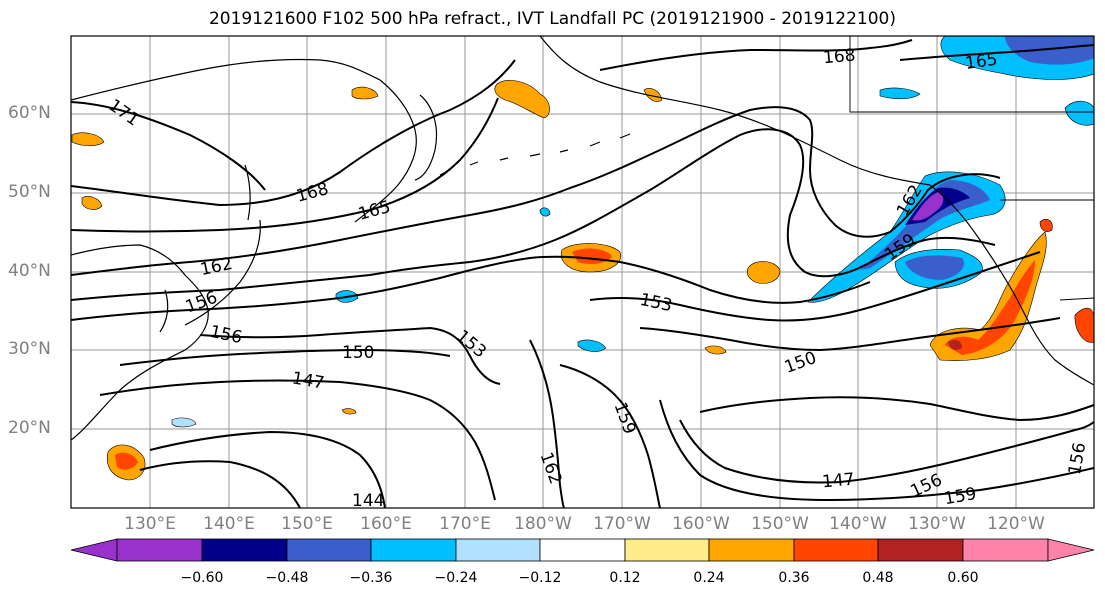 Image resolution: width=1105 pixels, height=601 pixels. I want to click on border-alaska-canada, so click(971, 74).